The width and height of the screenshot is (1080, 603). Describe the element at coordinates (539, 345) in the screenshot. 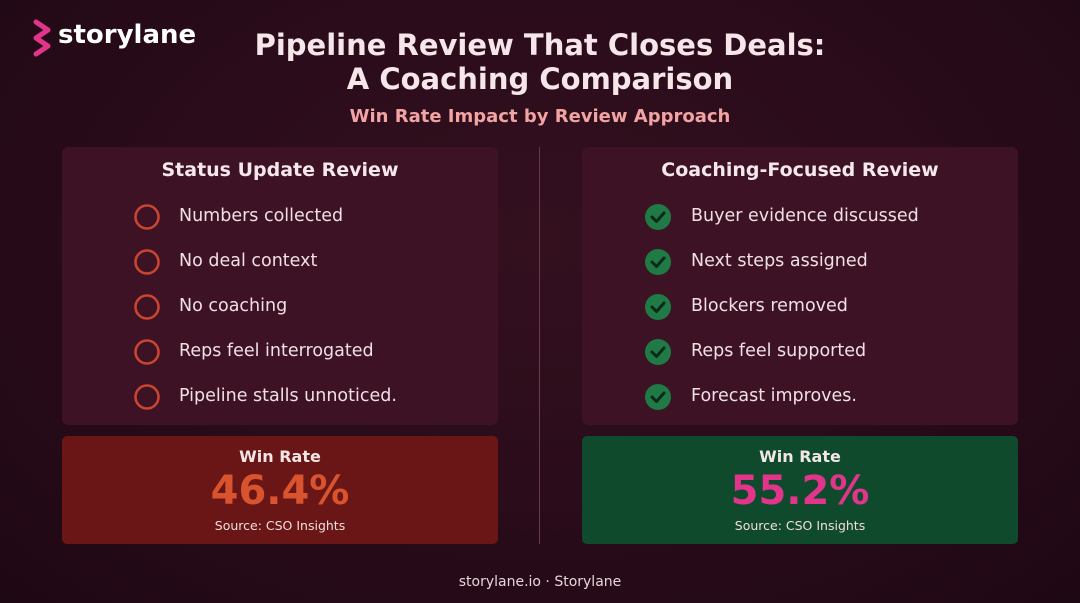

I see `divider` at that location.